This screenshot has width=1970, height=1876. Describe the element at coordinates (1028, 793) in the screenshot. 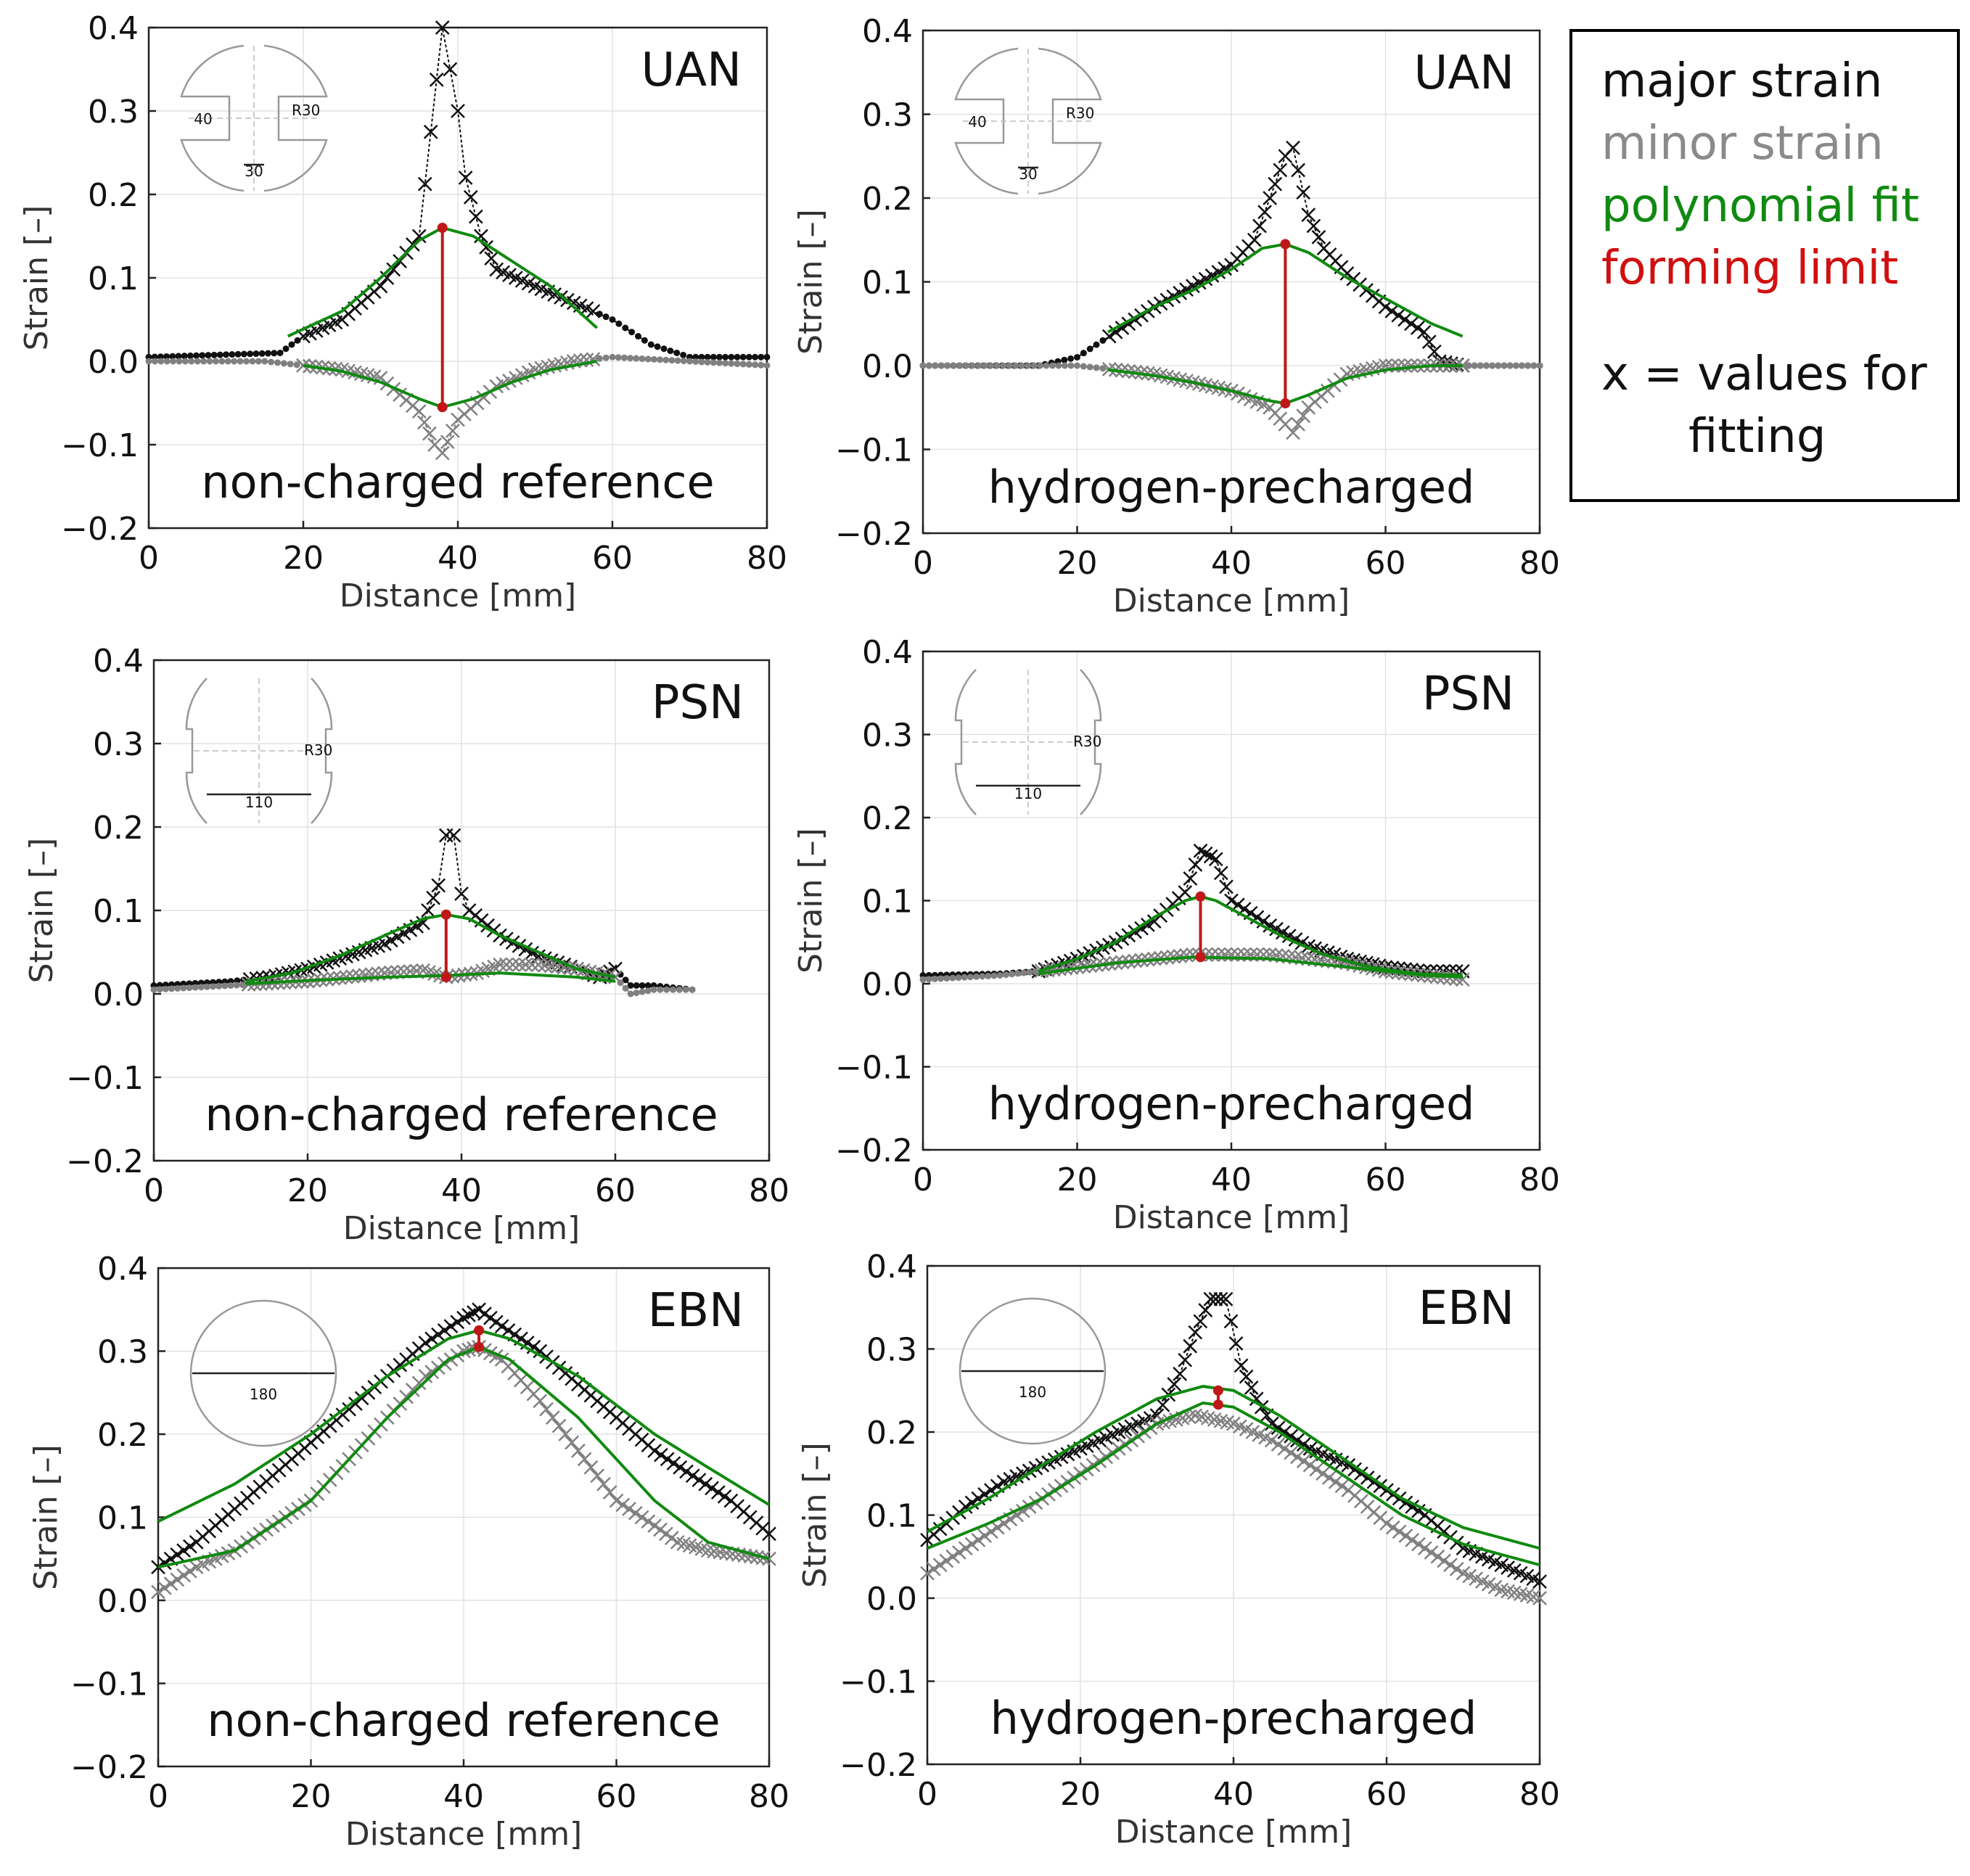

I see `dimension-label: 110` at that location.